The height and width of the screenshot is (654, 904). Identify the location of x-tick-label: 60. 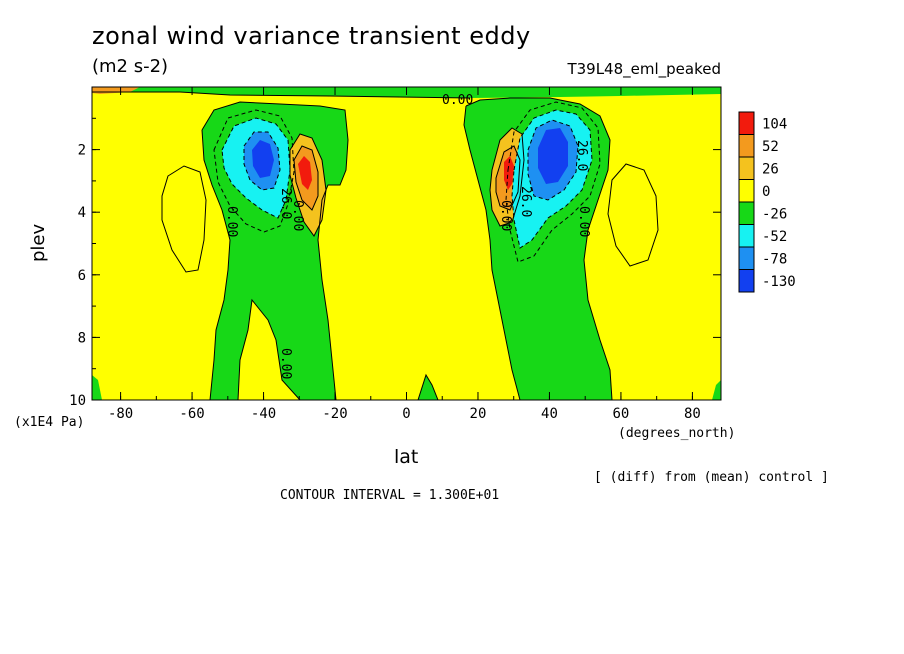
(621, 414).